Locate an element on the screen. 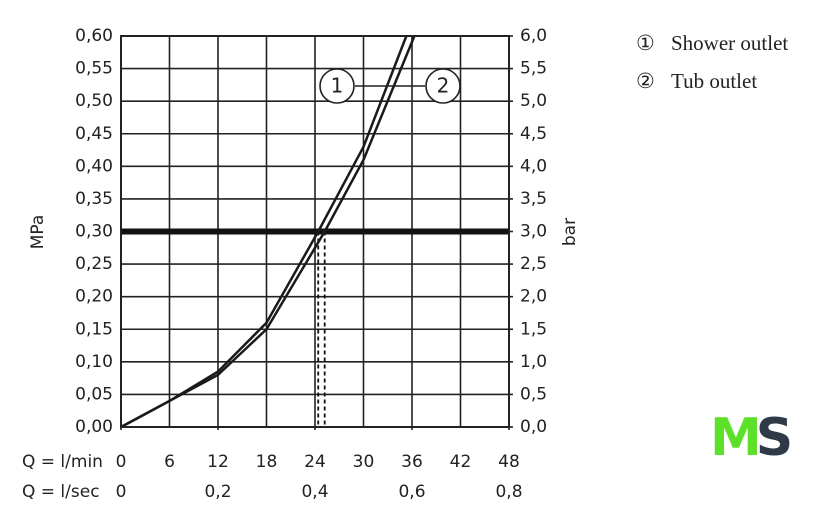 The width and height of the screenshot is (840, 529). y-axis-label: MPa is located at coordinates (38, 232).